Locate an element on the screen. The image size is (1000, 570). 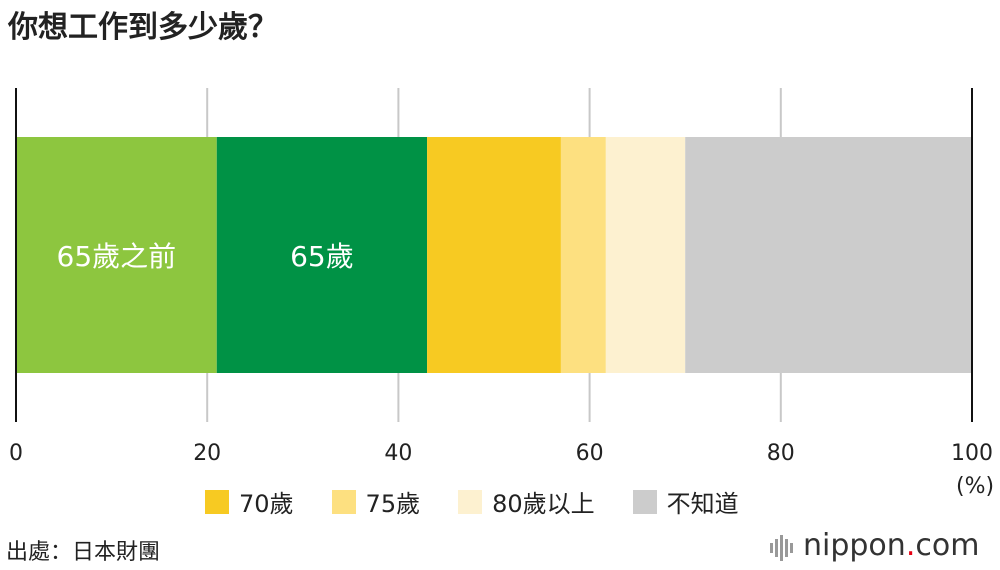
chart-title: 你想工作到多少歲？ is located at coordinates (143, 27).